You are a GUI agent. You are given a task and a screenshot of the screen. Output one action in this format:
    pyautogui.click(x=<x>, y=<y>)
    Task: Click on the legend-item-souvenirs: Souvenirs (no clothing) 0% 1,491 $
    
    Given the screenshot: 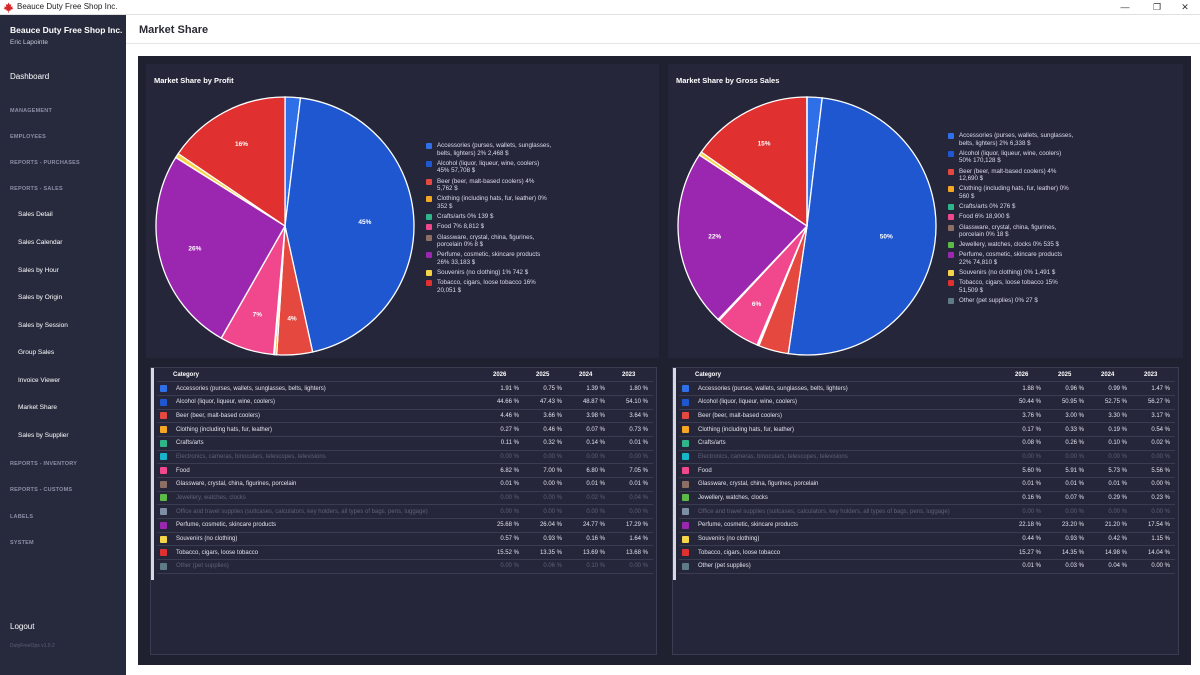 What is the action you would take?
    pyautogui.click(x=1028, y=273)
    